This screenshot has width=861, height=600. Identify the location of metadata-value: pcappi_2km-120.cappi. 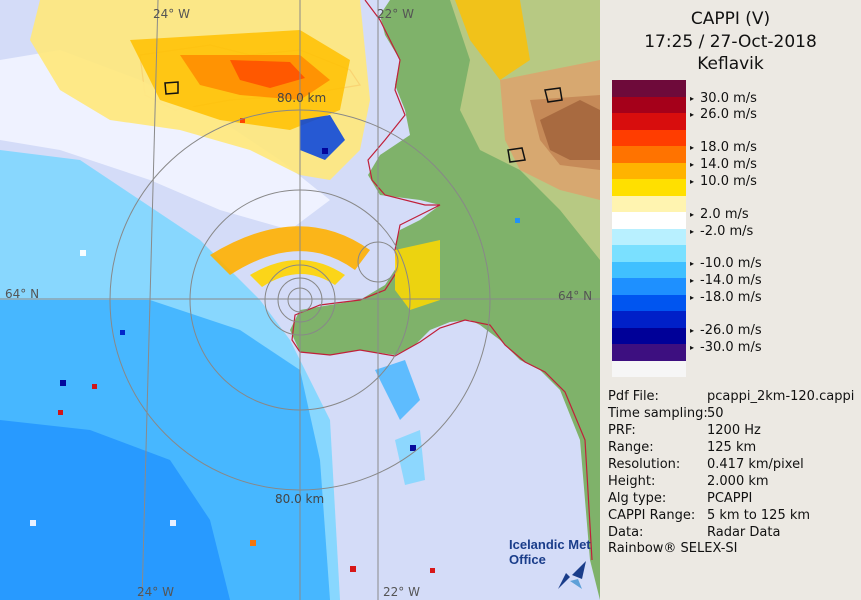
(781, 396).